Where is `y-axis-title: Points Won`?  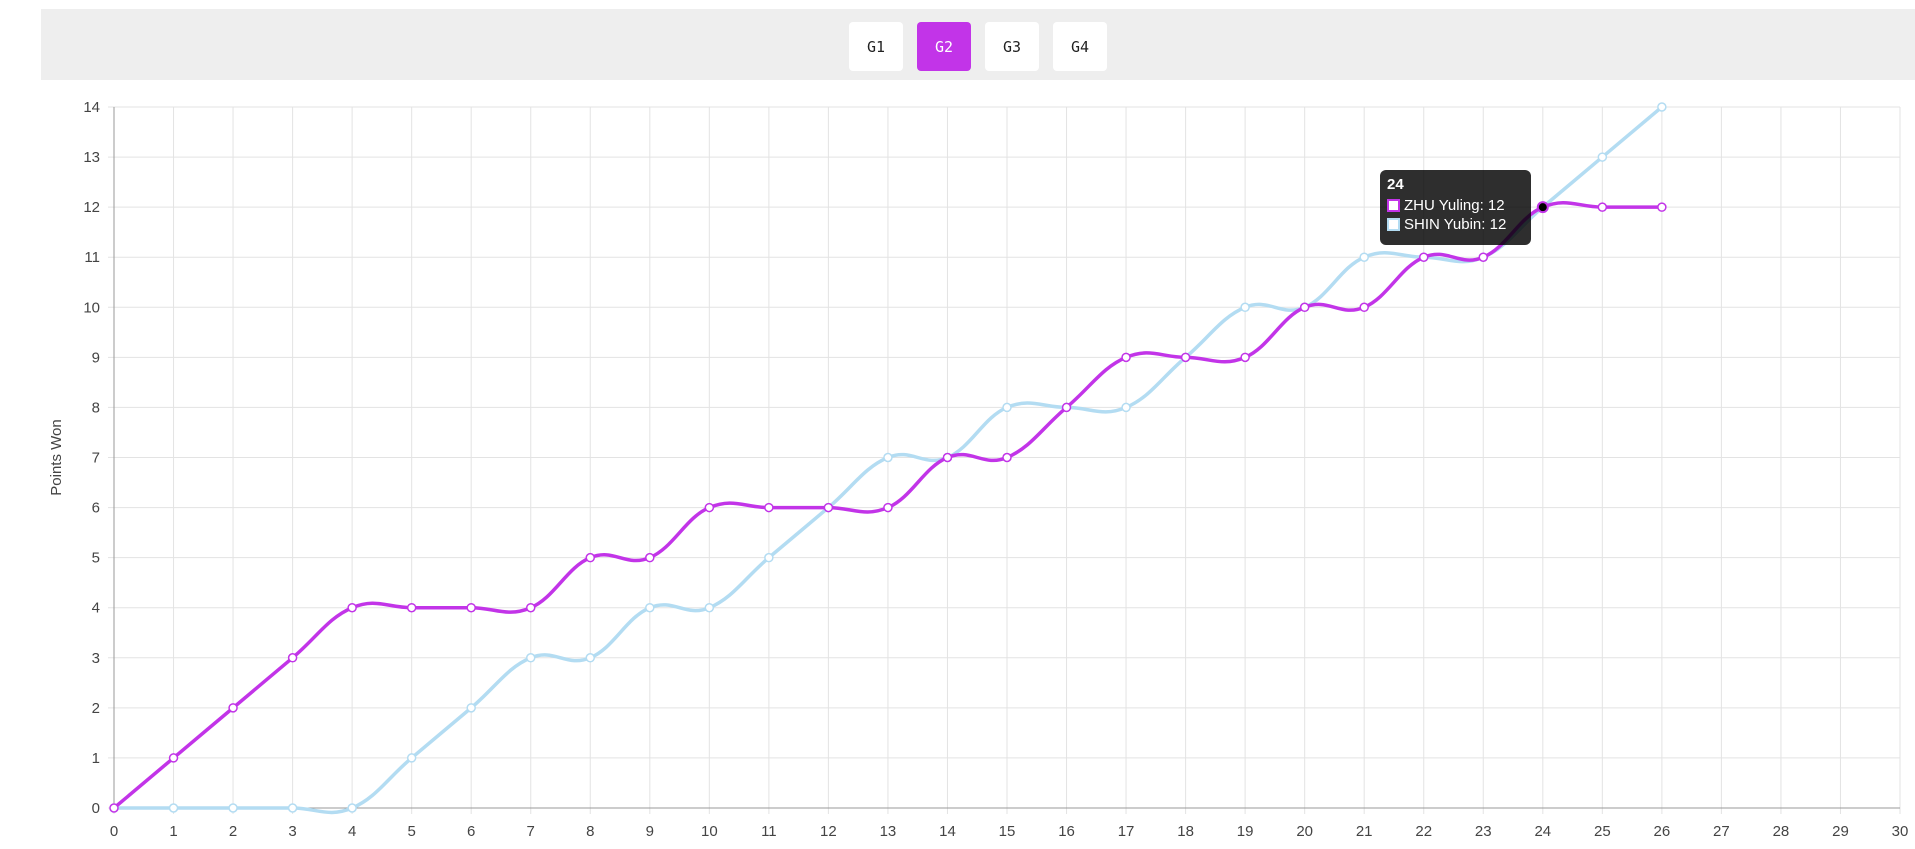
y-axis-title: Points Won is located at coordinates (56, 457).